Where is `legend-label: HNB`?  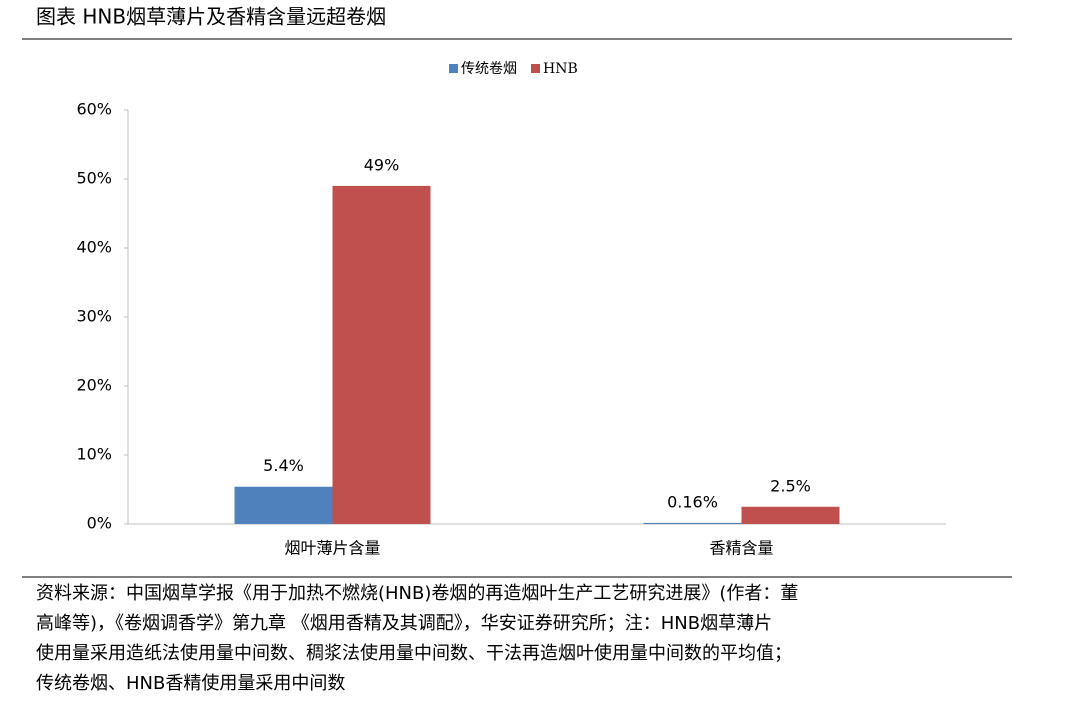
legend-label: HNB is located at coordinates (560, 69).